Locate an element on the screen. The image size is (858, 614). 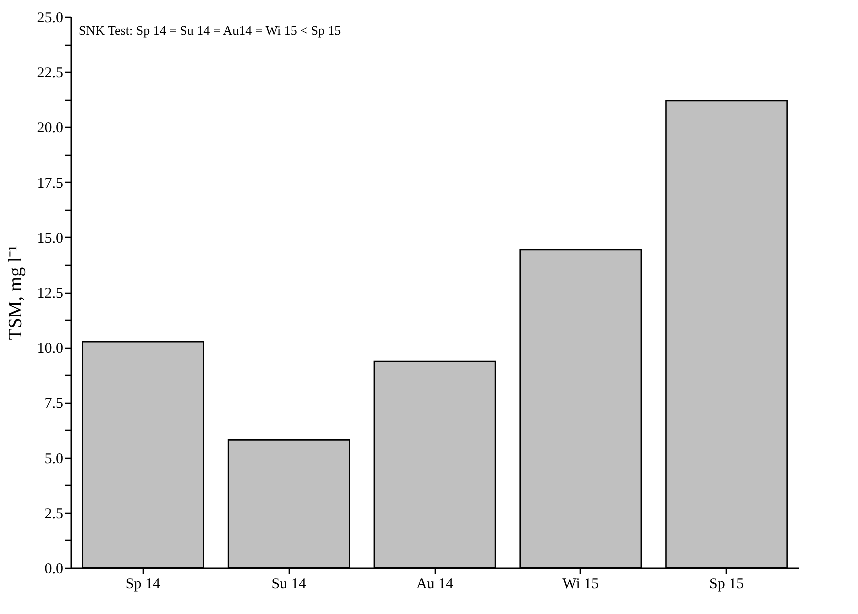
y-axis-title: TSM, mg l⁻¹ is located at coordinates (15, 292).